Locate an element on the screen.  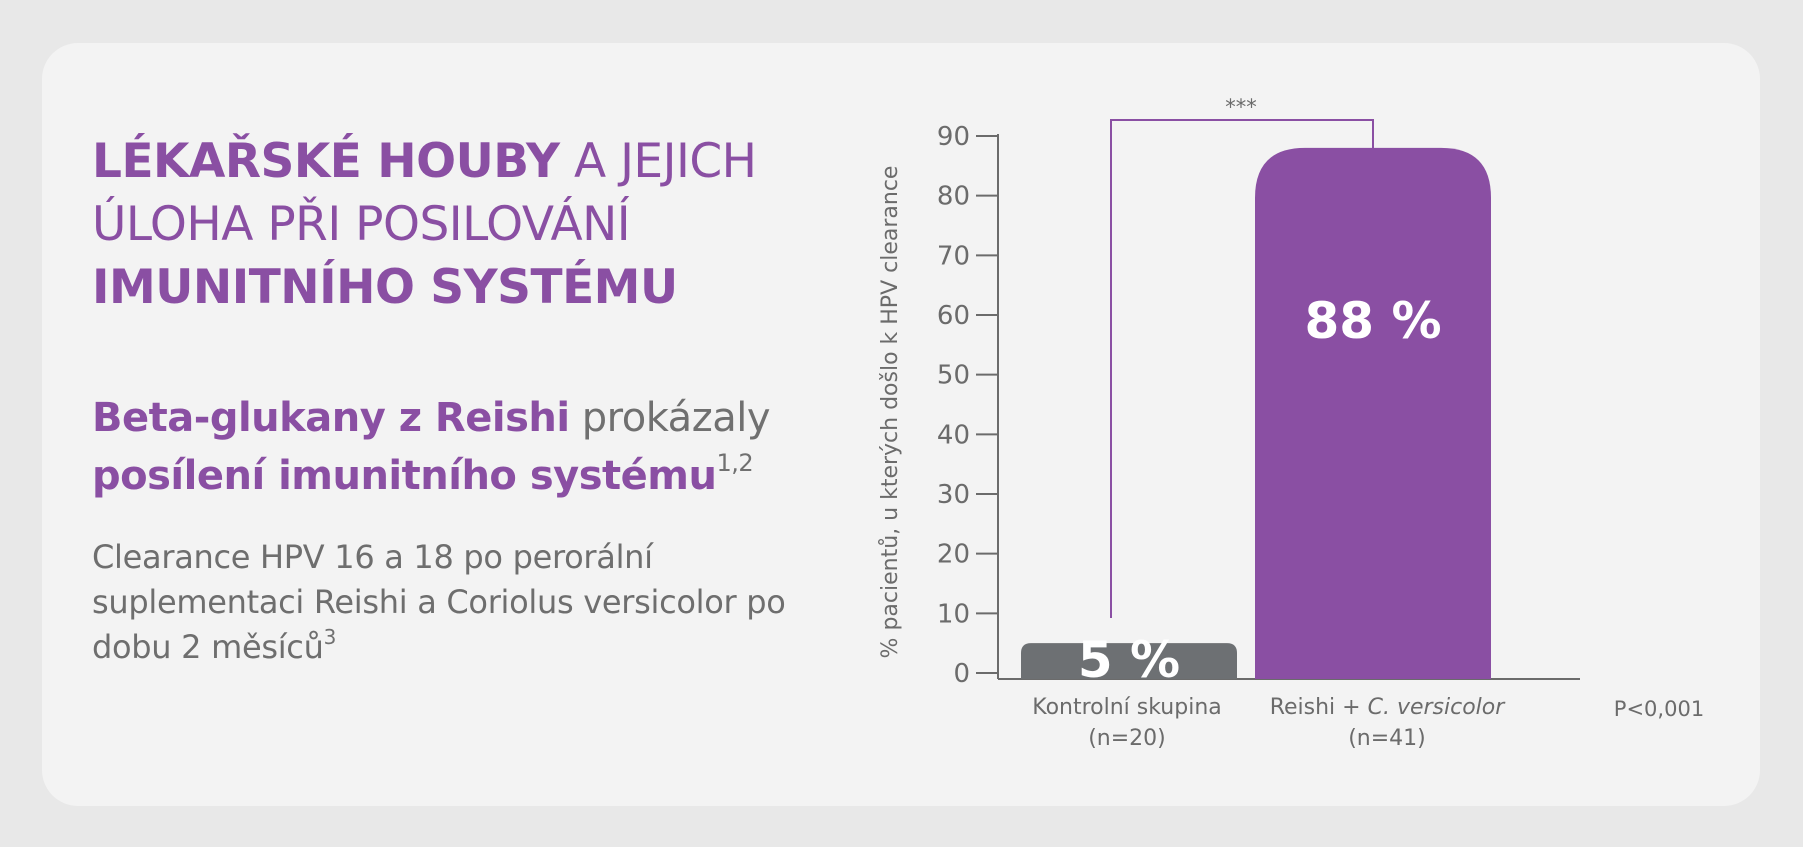
y-tick-label: 20 is located at coordinates (953, 555).